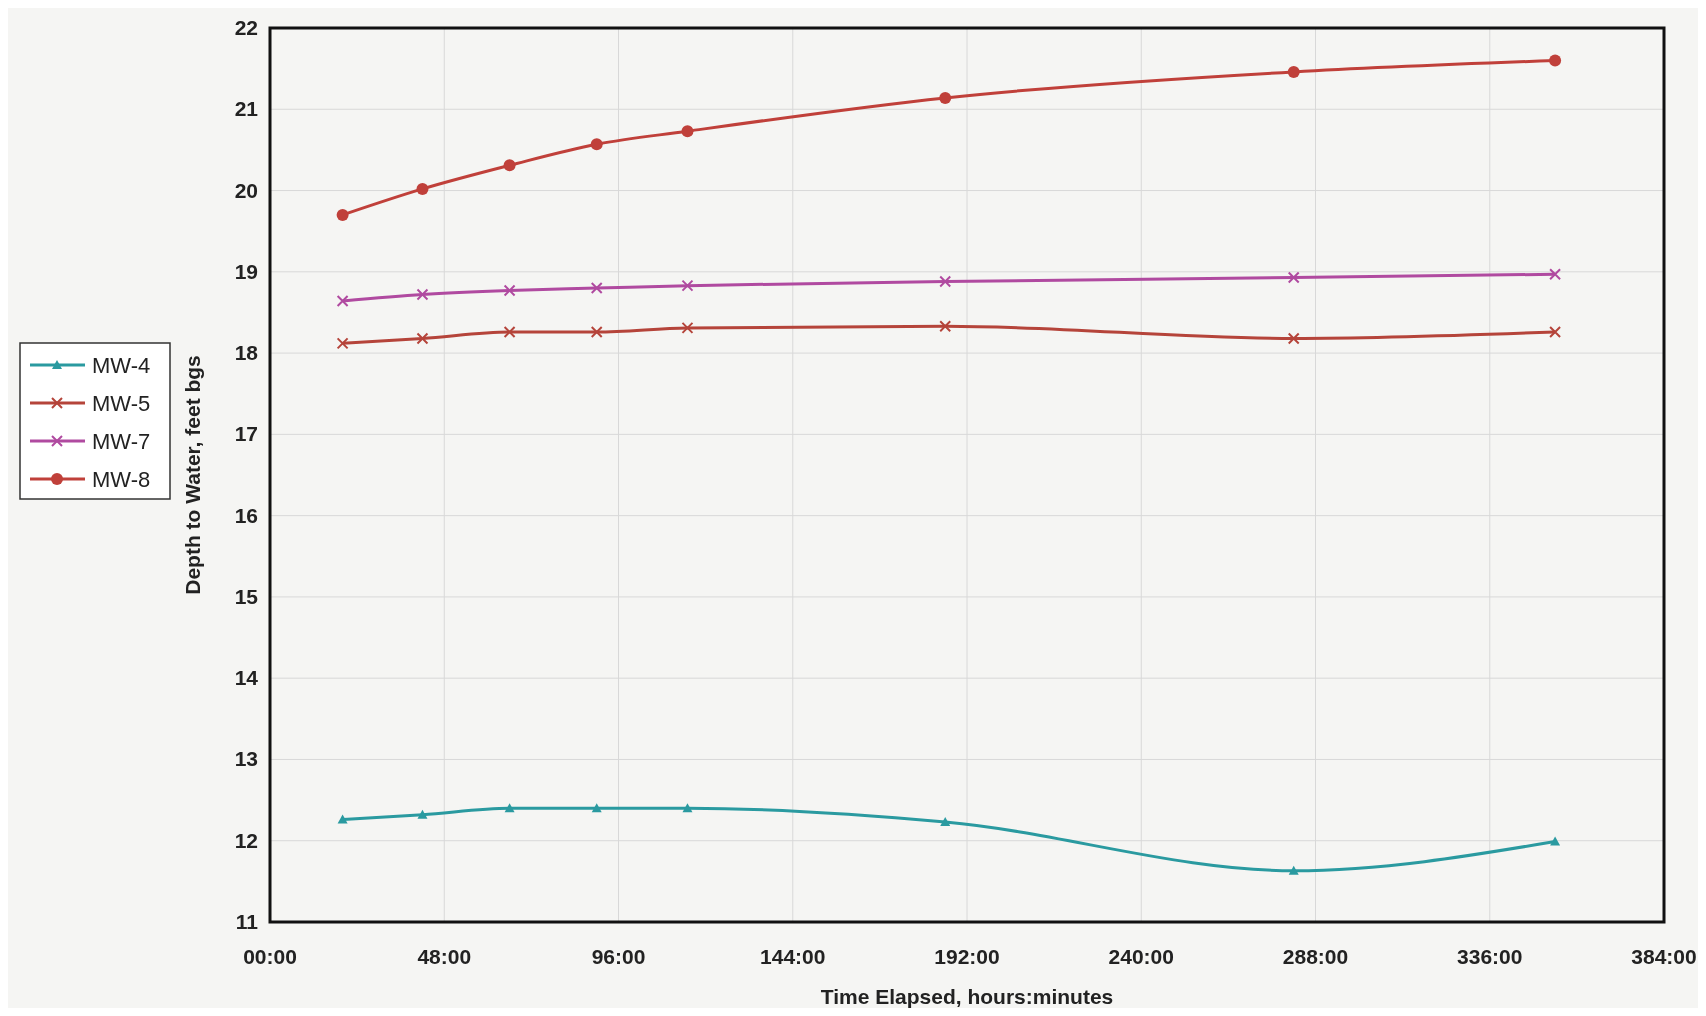 Image resolution: width=1706 pixels, height=1016 pixels. What do you see at coordinates (246, 515) in the screenshot?
I see `y-tick-label: 16` at bounding box center [246, 515].